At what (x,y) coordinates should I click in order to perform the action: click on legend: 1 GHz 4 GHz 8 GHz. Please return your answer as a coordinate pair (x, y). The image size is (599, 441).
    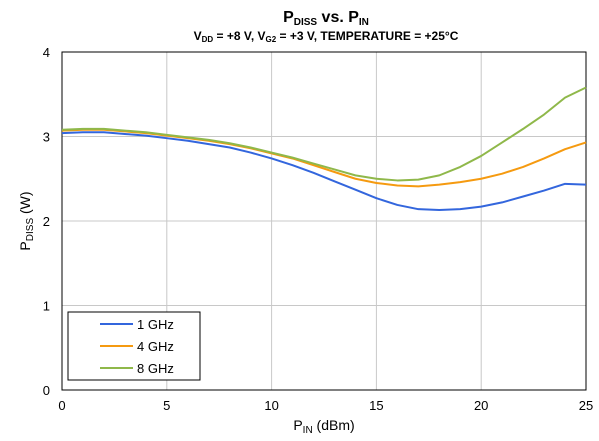
    Looking at the image, I should click on (134, 346).